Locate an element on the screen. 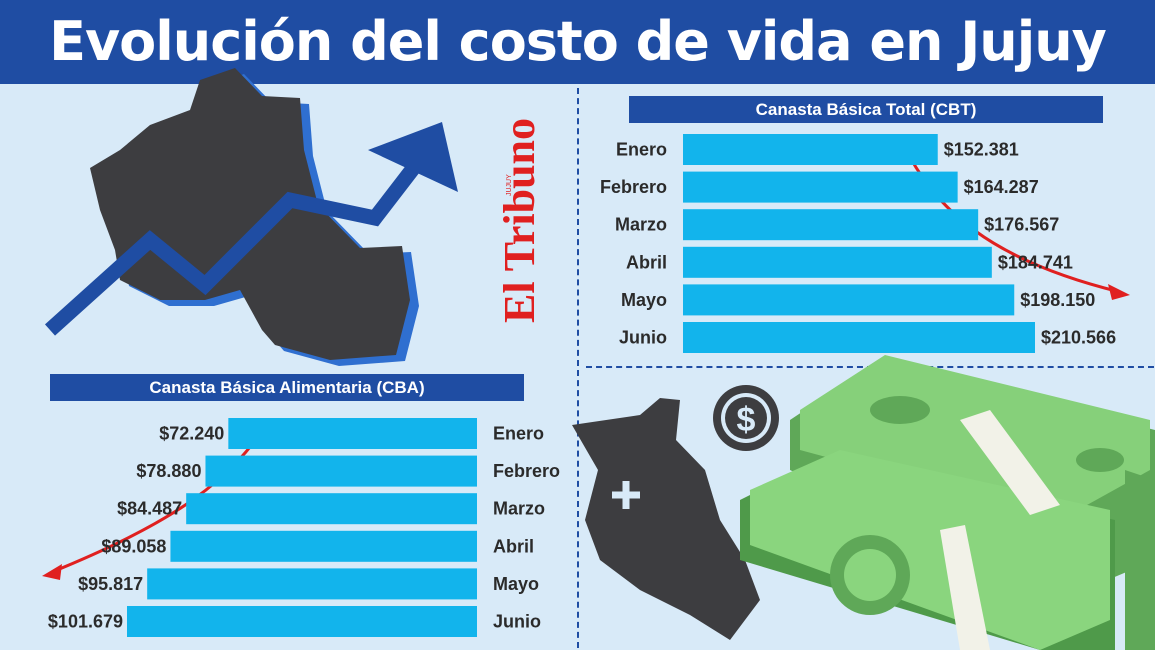  cba-value-label: $72.240 is located at coordinates (191, 434).